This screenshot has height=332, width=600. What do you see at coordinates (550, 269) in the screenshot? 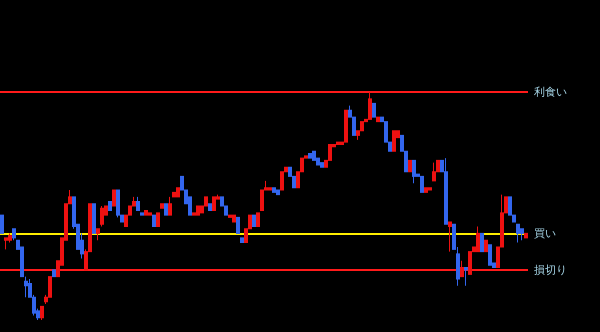
I see `ref-line-label: 損切り` at bounding box center [550, 269].